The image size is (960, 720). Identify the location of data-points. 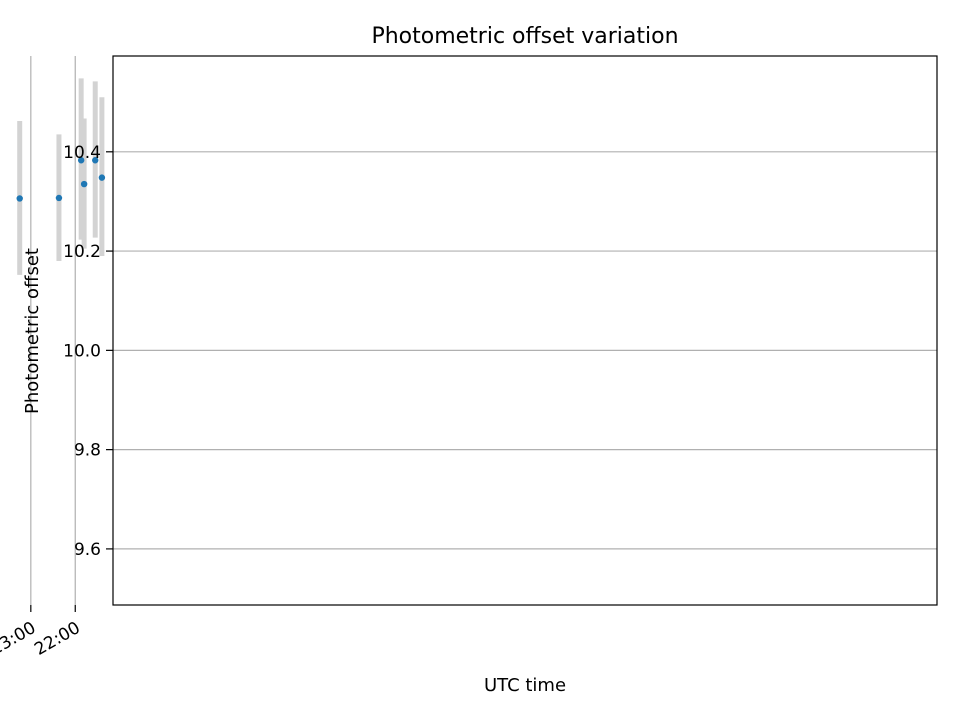
(61, 179).